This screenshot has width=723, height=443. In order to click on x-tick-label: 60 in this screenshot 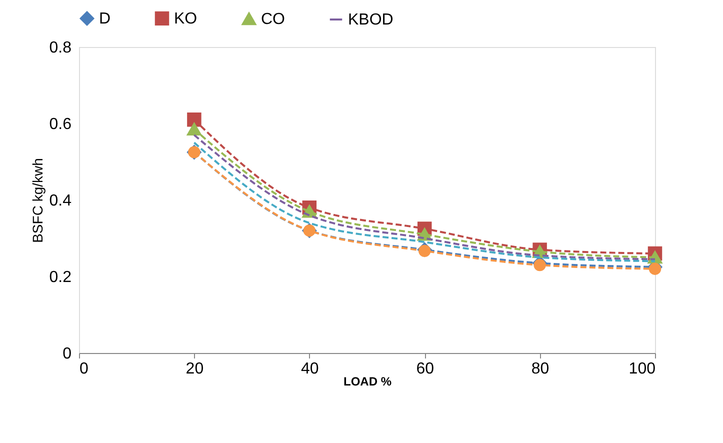, I will do `click(425, 369)`.